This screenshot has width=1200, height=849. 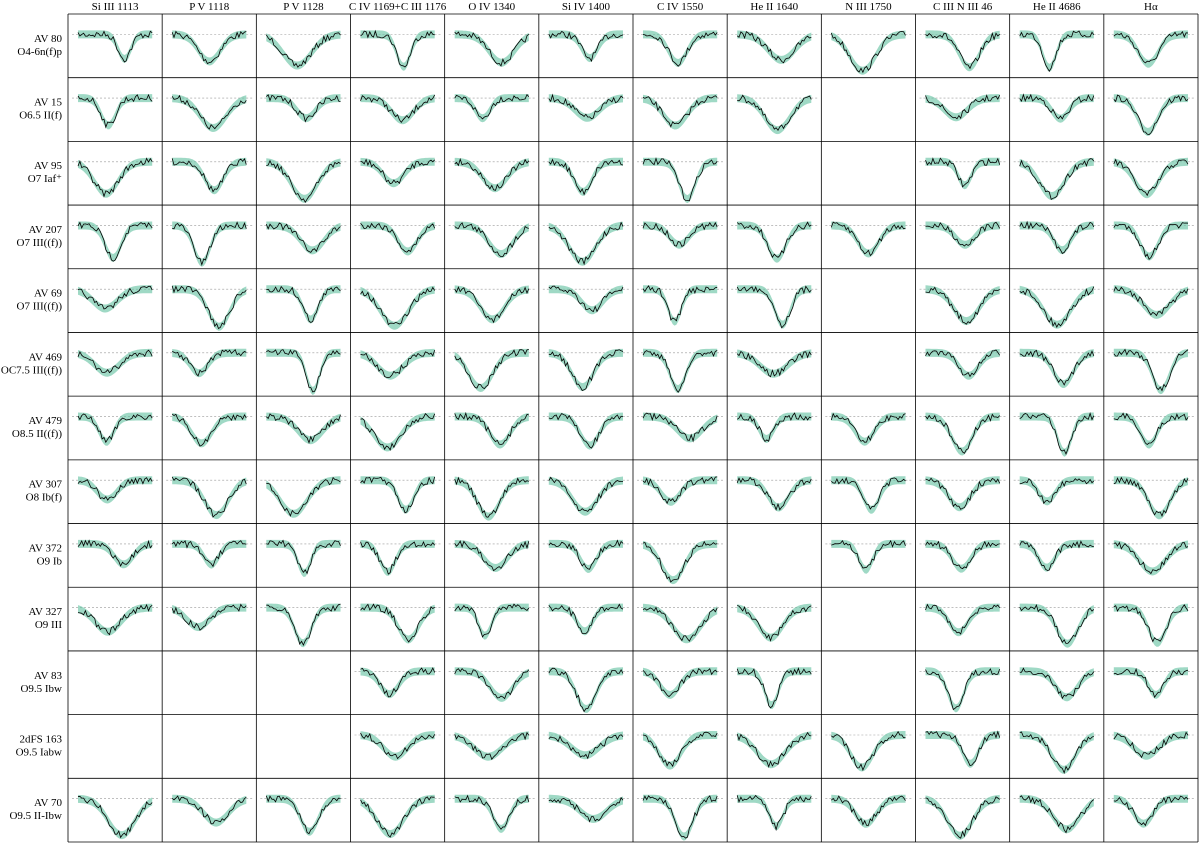 What do you see at coordinates (45, 357) in the screenshot?
I see `star-name: AV 469` at bounding box center [45, 357].